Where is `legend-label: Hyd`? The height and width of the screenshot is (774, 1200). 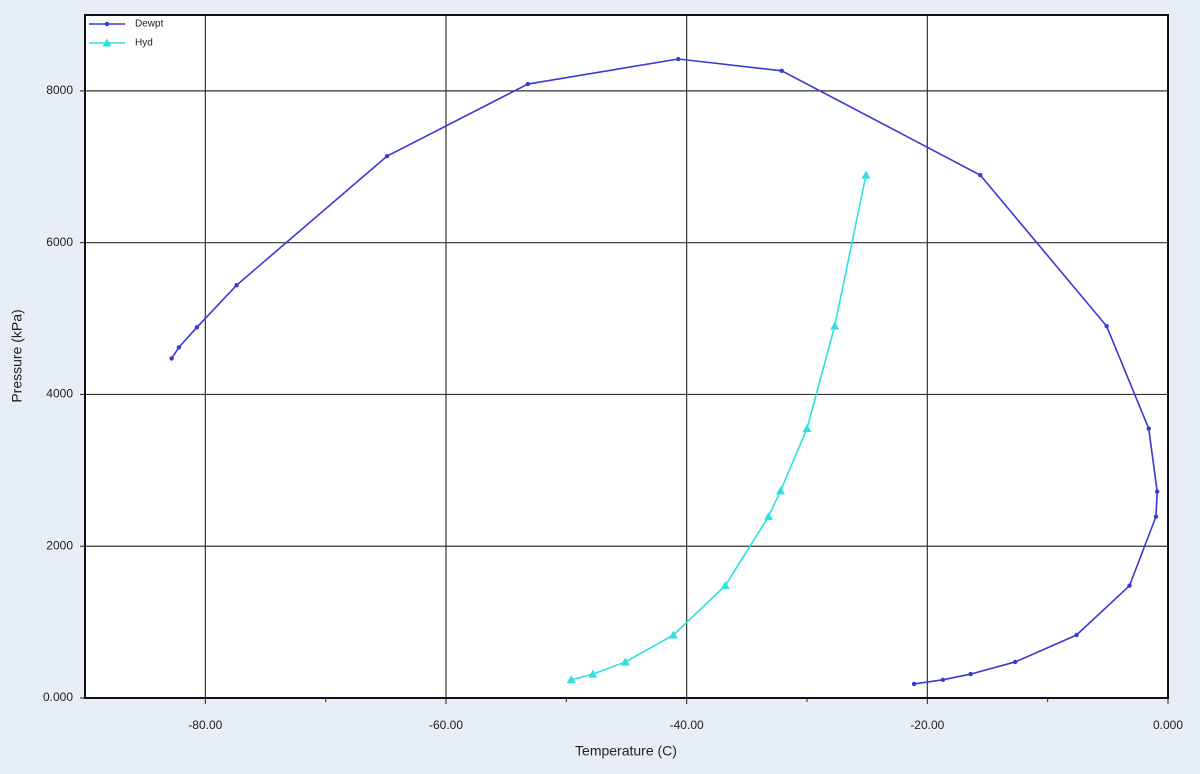 legend-label: Hyd is located at coordinates (144, 43).